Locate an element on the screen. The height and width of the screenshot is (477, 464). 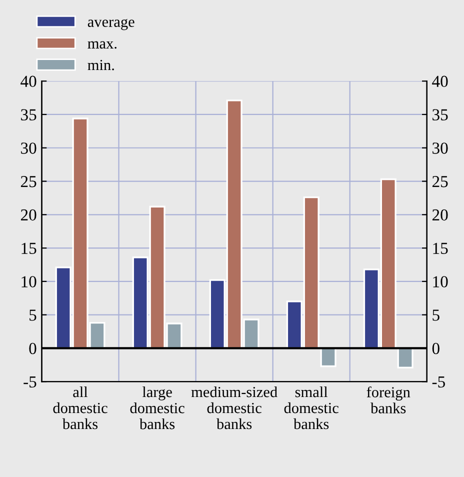
y2-tick-label: 35 is located at coordinates (440, 114).